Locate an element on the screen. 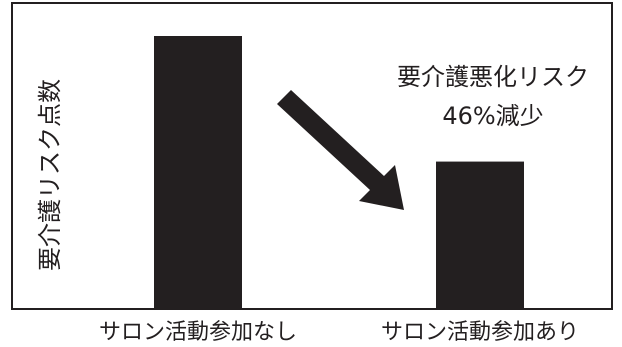  x-tick-labels: サロン活動参加なし サロン活動参加あり is located at coordinates (339, 332).